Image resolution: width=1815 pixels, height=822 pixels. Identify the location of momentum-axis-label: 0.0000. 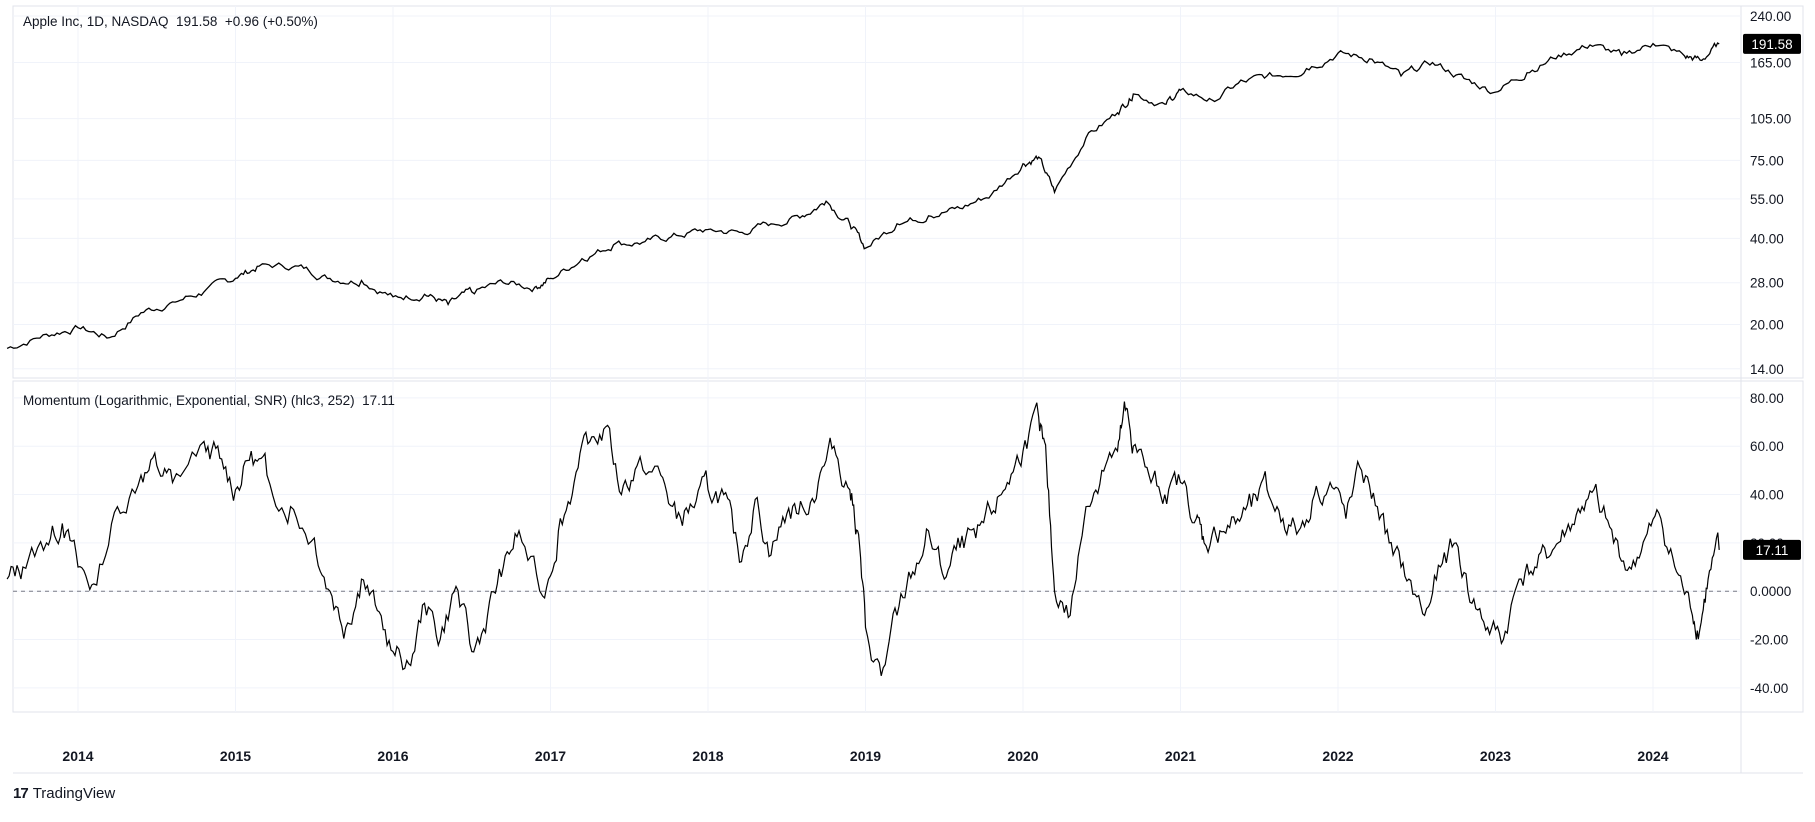
(1770, 591).